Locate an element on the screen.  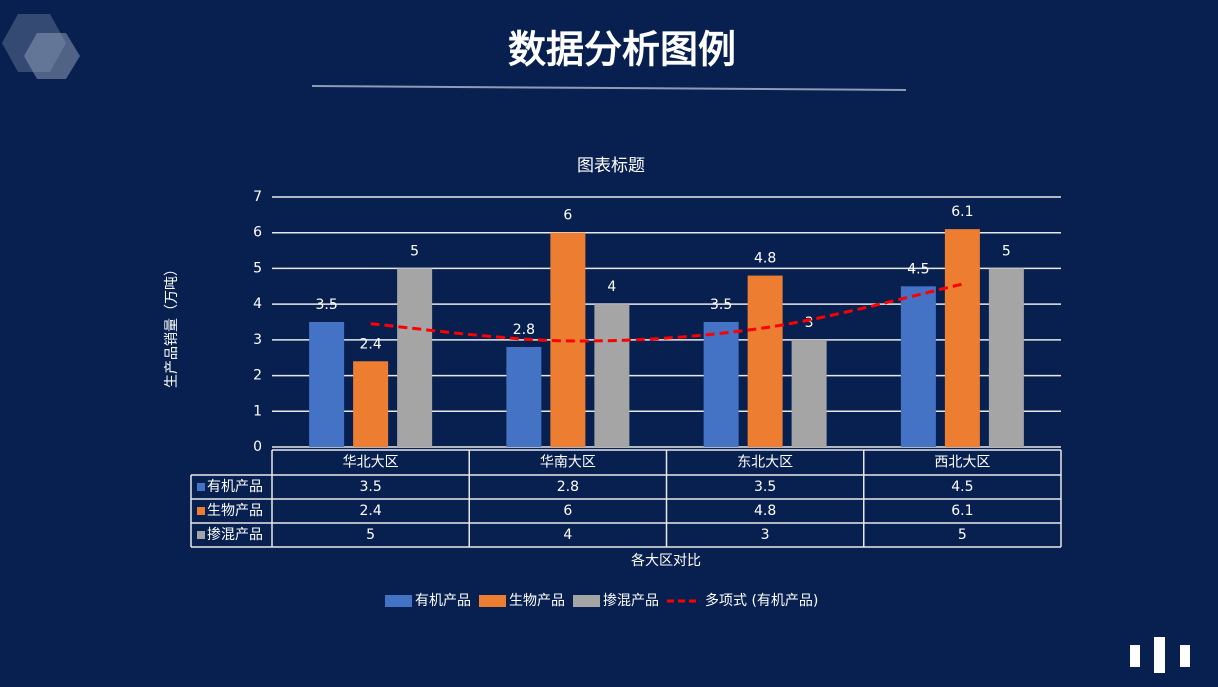
legend-label: 生物产品 is located at coordinates (537, 601).